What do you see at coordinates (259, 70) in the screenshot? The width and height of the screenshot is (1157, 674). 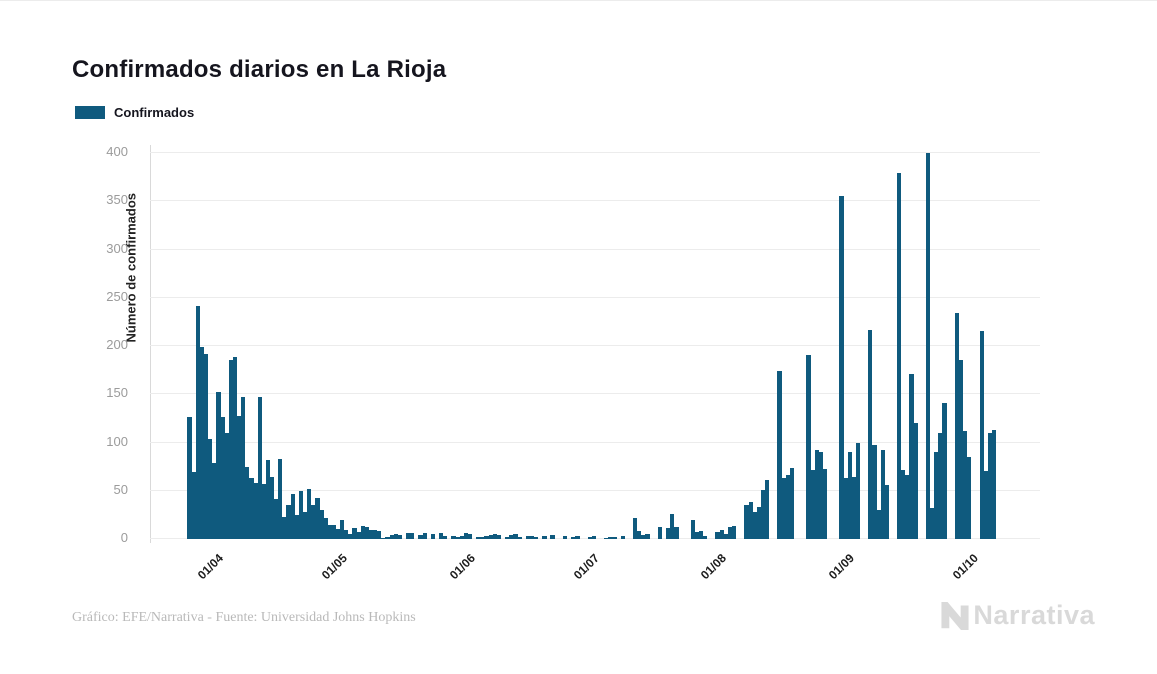 I see `chart-title: Confirmados diarios en La Rioja` at bounding box center [259, 70].